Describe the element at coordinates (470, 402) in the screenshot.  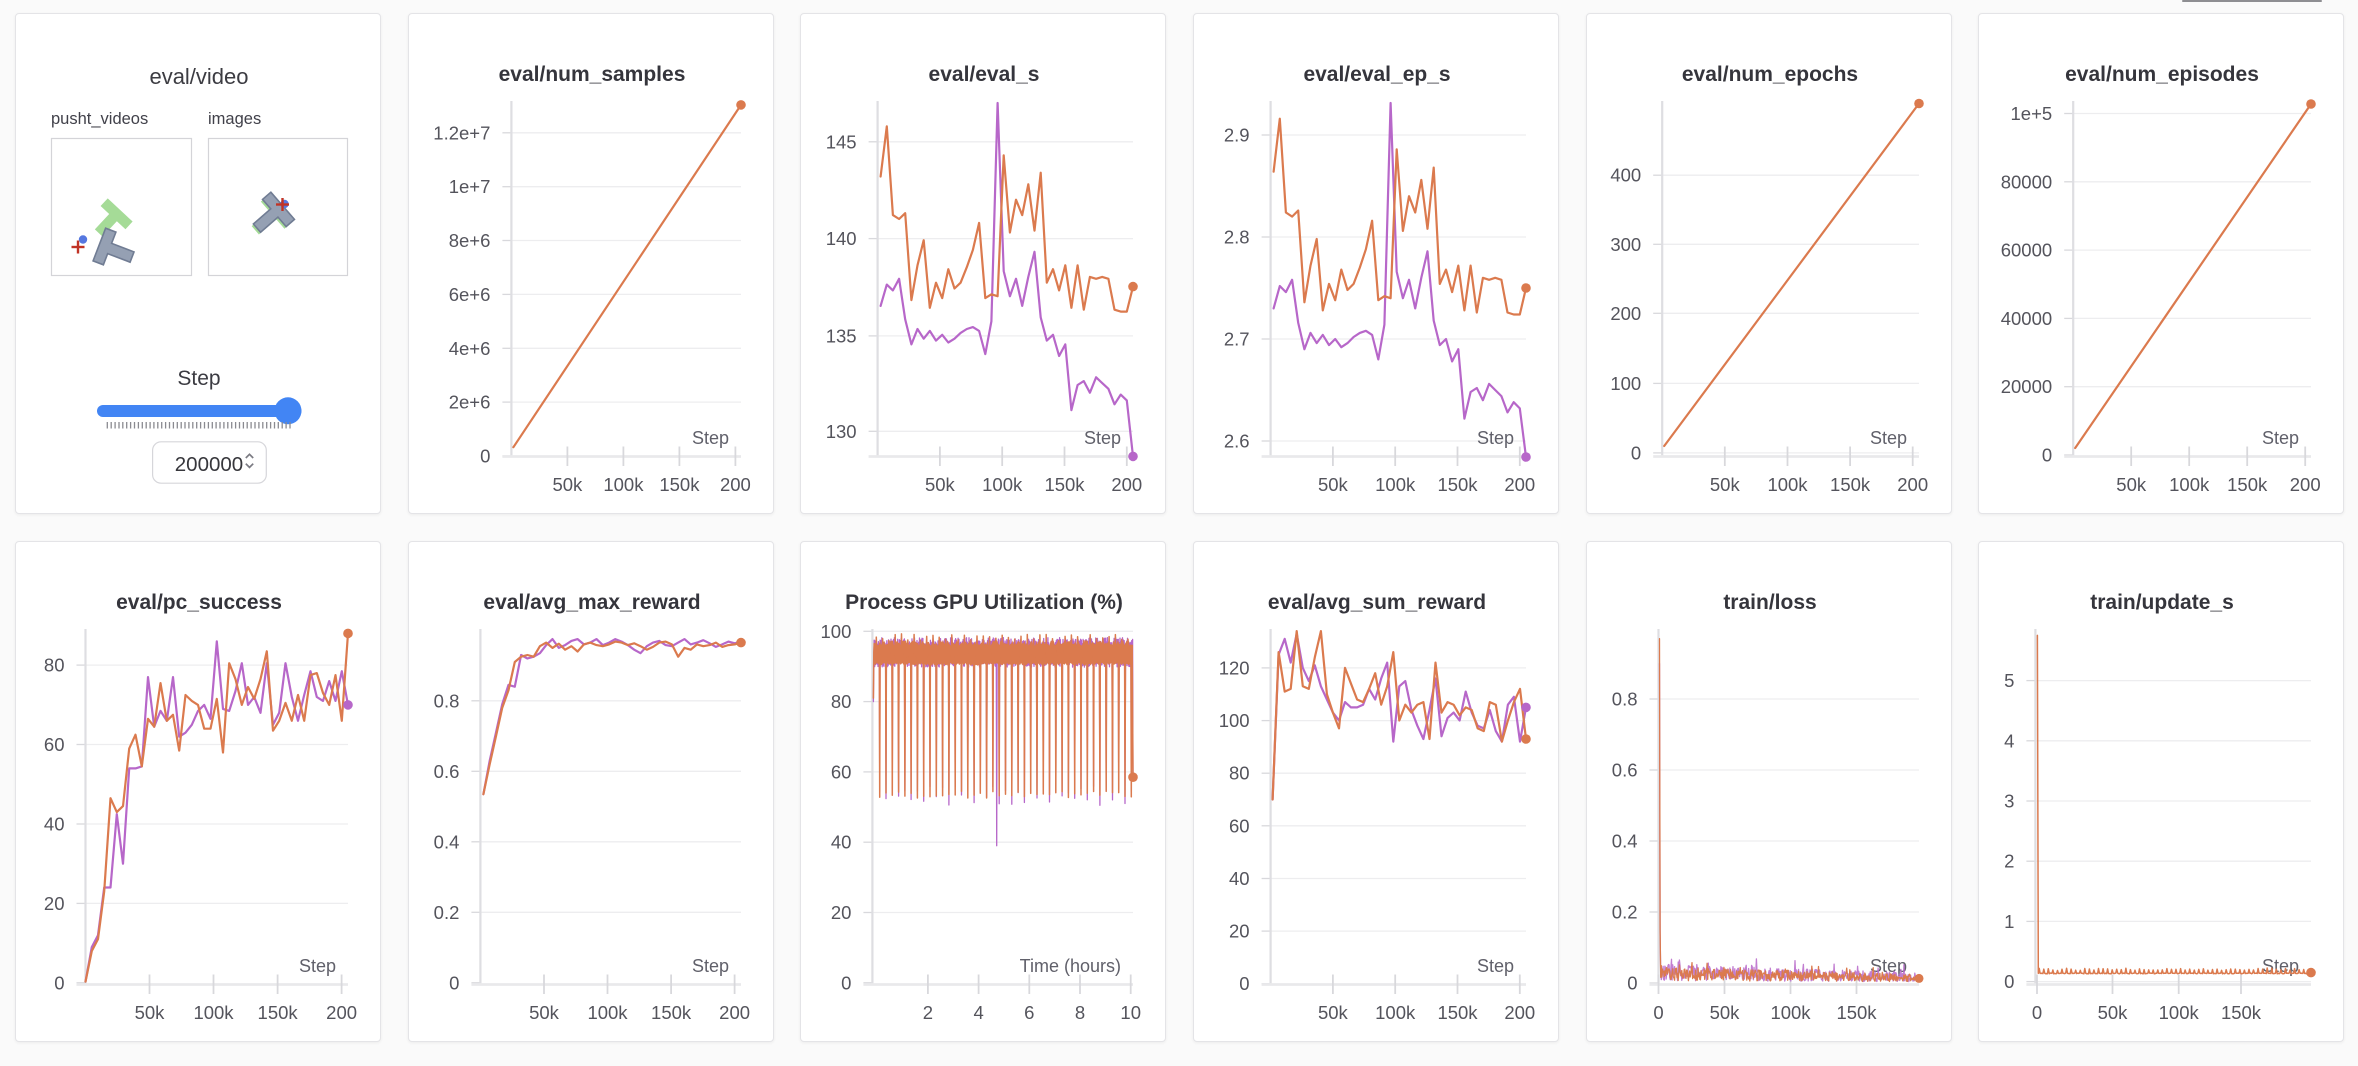
I see `svg-text: 2e+6` at that location.